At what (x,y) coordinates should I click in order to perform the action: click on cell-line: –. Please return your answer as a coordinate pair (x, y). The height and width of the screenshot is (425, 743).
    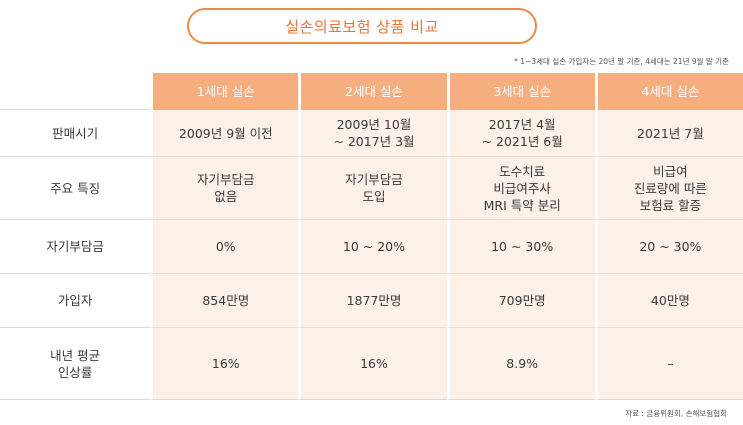
    Looking at the image, I should click on (670, 363).